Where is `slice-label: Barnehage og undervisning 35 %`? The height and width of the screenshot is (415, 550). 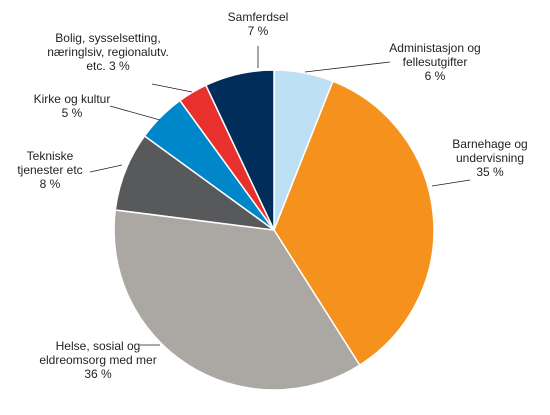 slice-label: Barnehage og undervisning 35 % is located at coordinates (489, 158).